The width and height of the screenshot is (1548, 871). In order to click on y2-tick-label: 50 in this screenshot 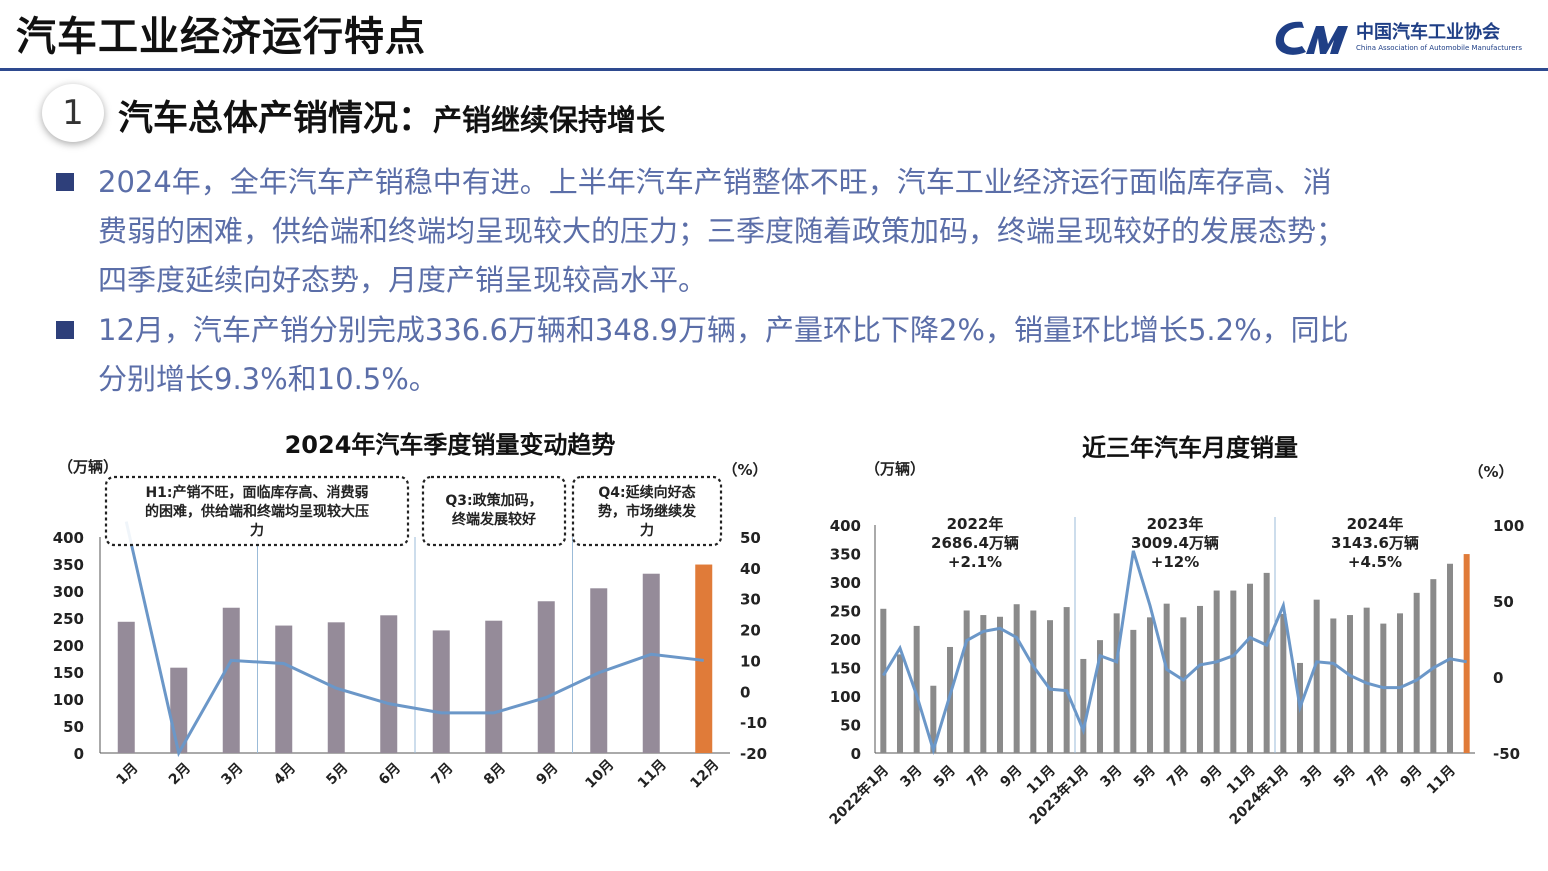, I will do `click(750, 538)`.